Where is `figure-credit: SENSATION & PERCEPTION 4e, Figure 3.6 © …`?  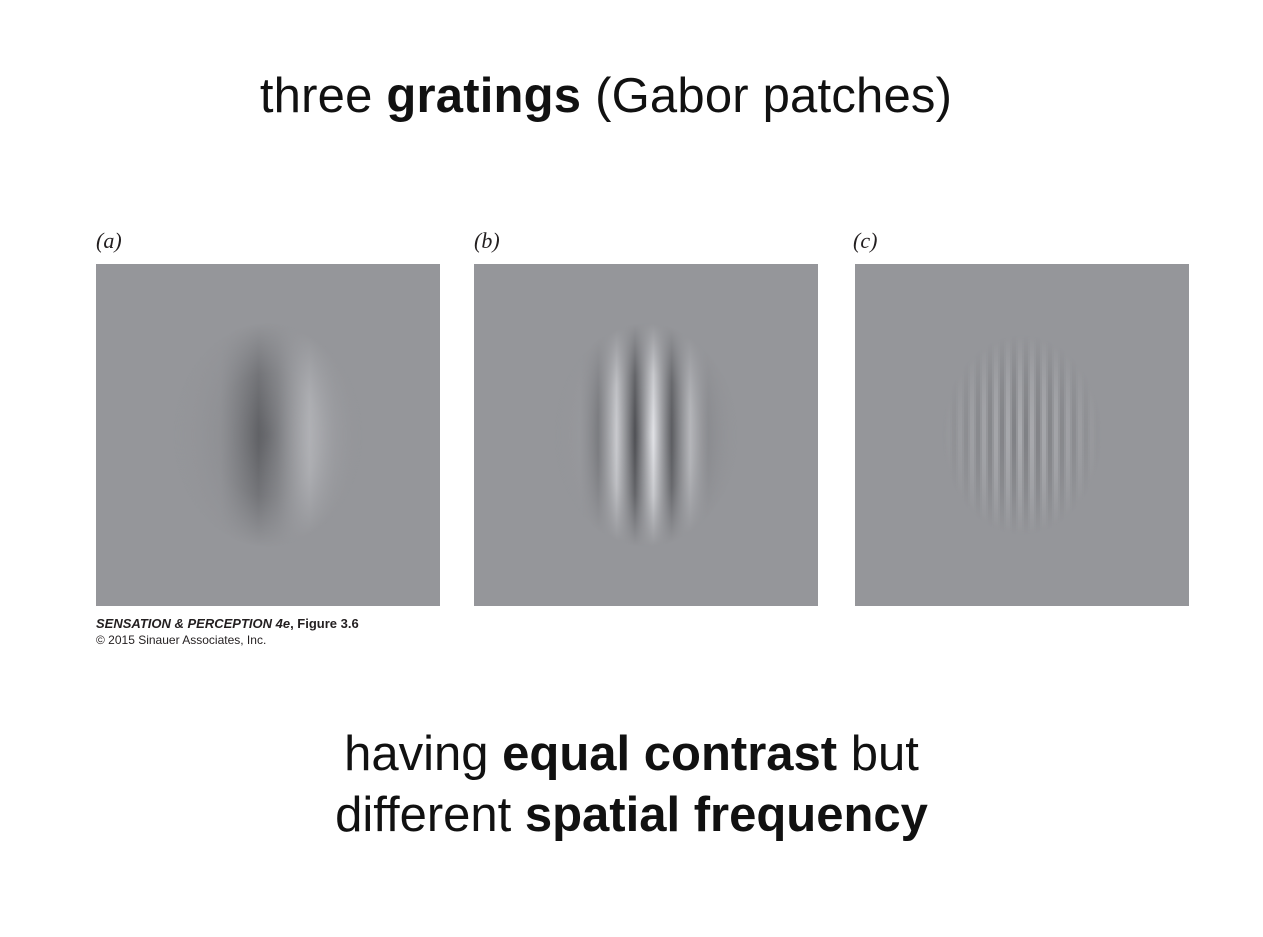 figure-credit: SENSATION & PERCEPTION 4e, Figure 3.6 © … is located at coordinates (227, 632).